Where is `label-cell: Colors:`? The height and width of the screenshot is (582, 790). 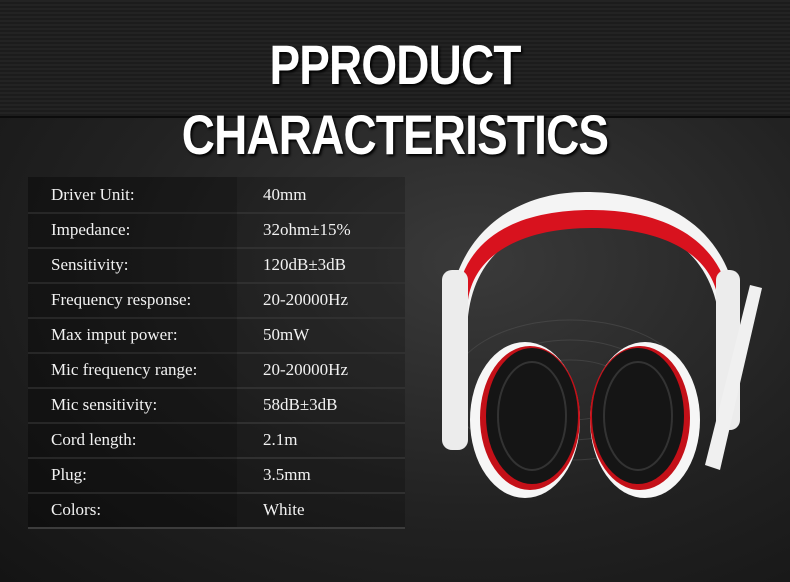 label-cell: Colors: is located at coordinates (132, 509).